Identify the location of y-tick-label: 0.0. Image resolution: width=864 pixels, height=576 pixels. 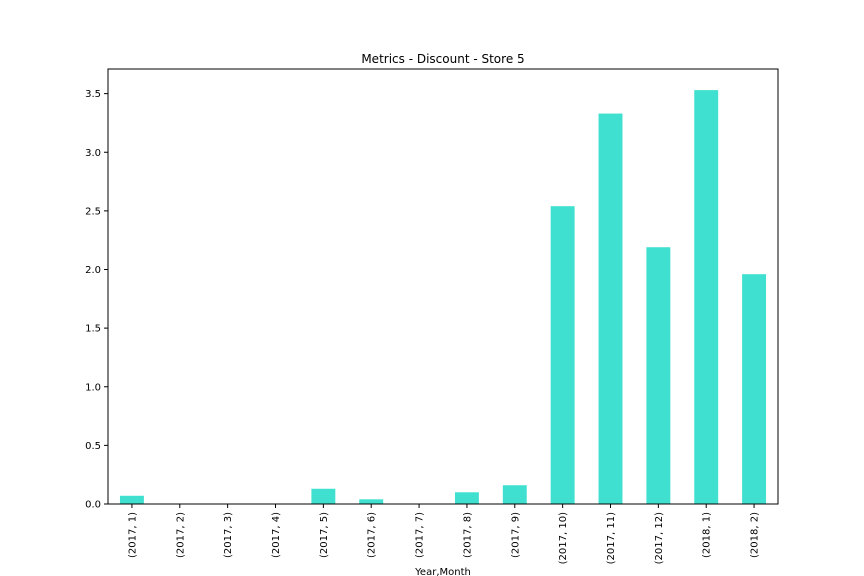
(93, 505).